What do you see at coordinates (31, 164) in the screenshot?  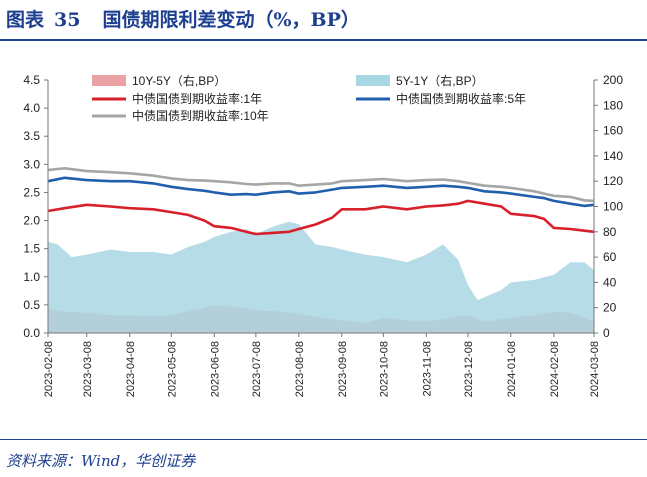 I see `left-tick-label: 3.0` at bounding box center [31, 164].